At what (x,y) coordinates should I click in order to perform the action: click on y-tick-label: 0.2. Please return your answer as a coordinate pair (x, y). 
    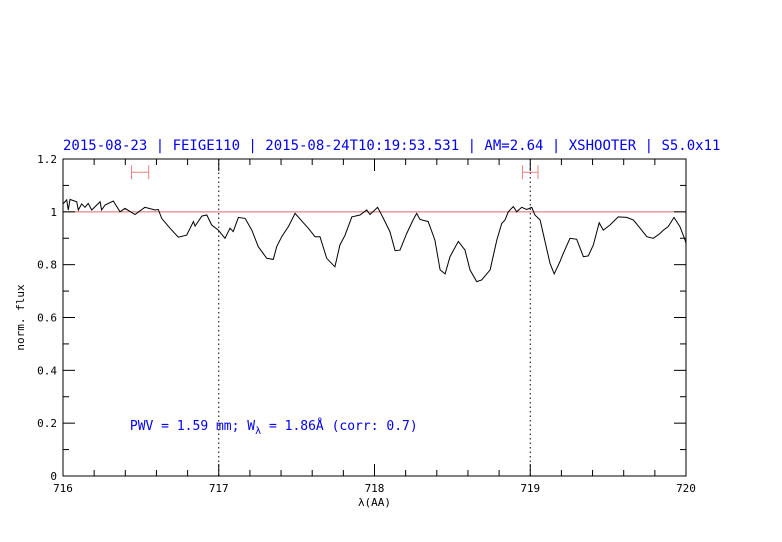
    Looking at the image, I should click on (47, 423).